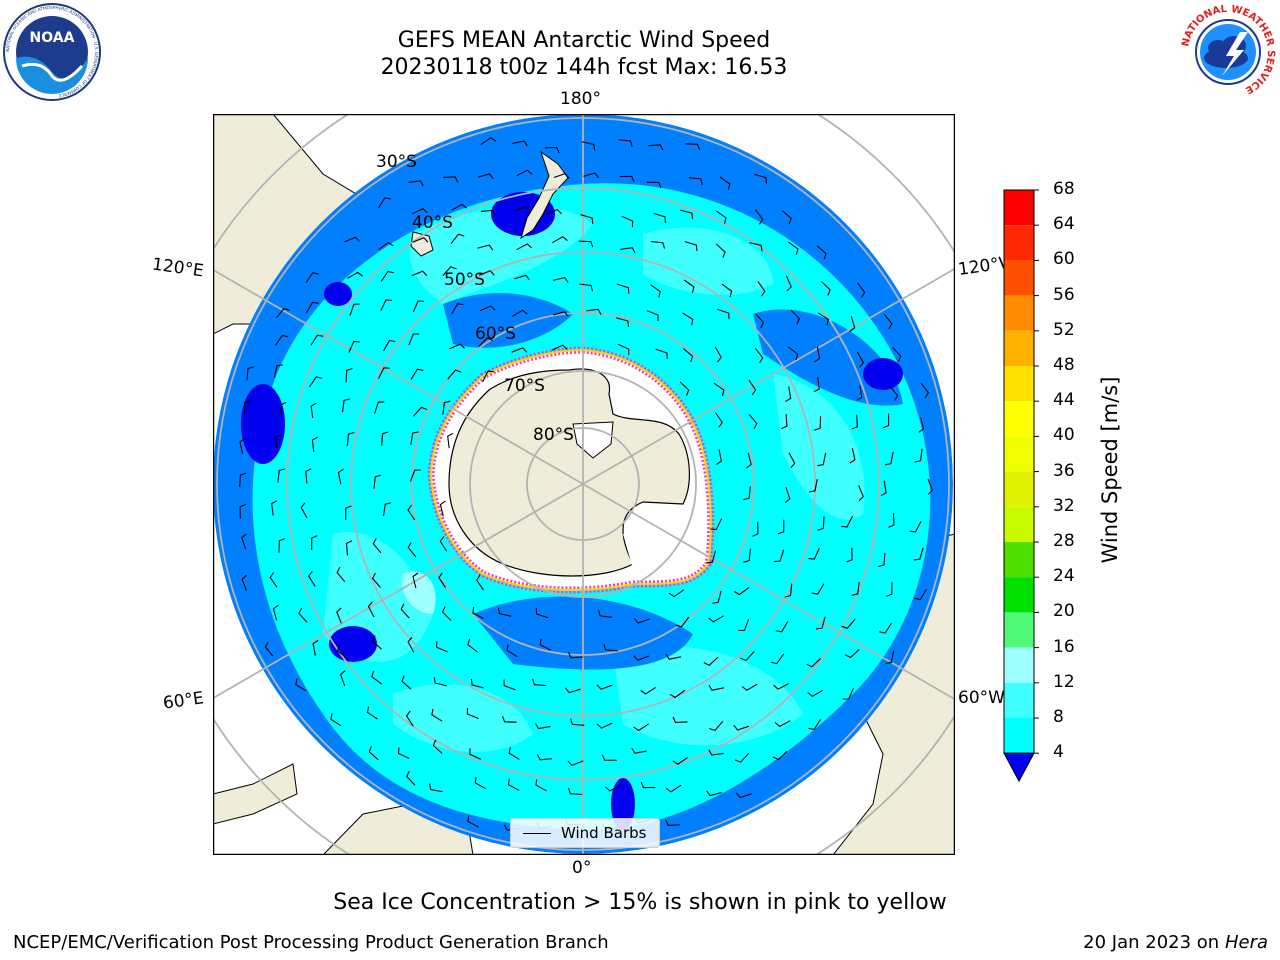  Describe the element at coordinates (1064, 259) in the screenshot. I see `colorbar-tick-label: 60` at that location.